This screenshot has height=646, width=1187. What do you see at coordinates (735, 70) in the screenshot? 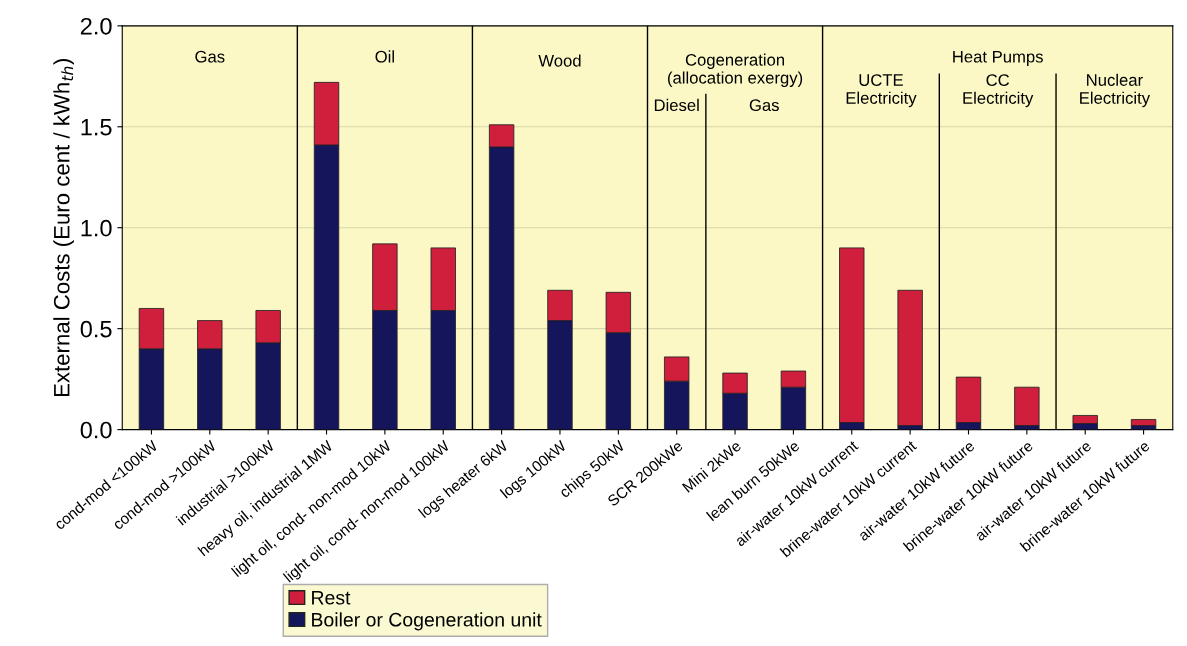
I see `annotation: Cogeneration (allocation exergy)` at bounding box center [735, 70].